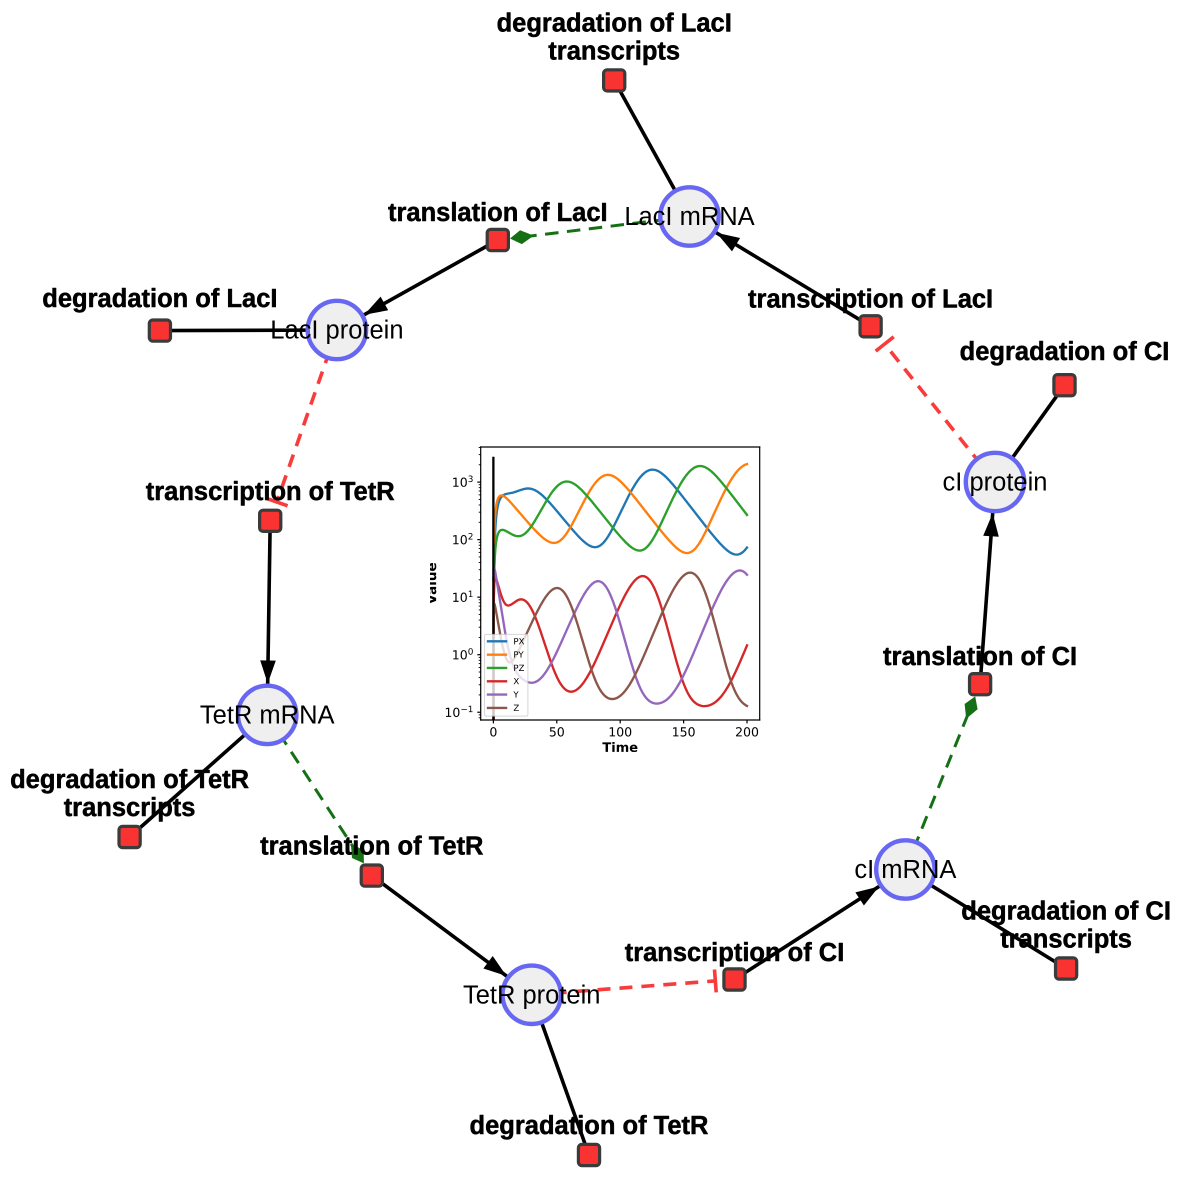 Image resolution: width=1189 pixels, height=1200 pixels. Describe the element at coordinates (905, 870) in the screenshot. I see `svg-text: cI mRNA` at that location.